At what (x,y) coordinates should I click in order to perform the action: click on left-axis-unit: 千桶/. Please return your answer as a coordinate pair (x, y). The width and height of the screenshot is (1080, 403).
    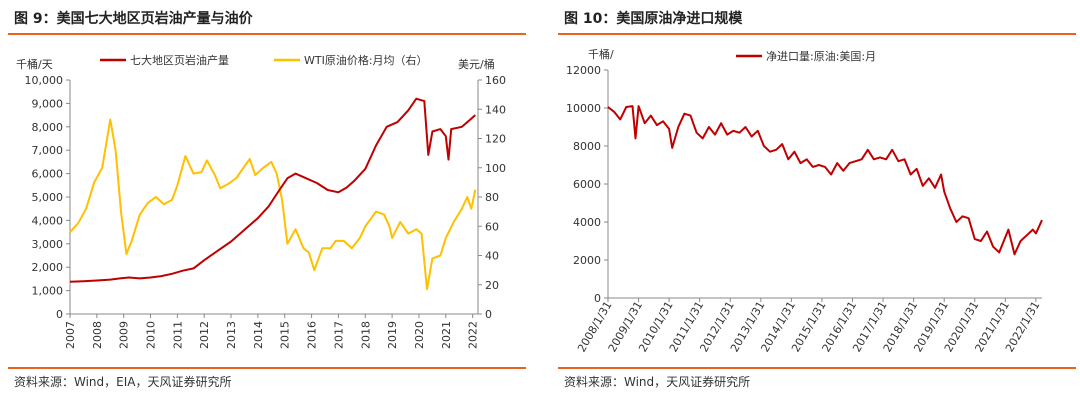
    Looking at the image, I should click on (601, 54).